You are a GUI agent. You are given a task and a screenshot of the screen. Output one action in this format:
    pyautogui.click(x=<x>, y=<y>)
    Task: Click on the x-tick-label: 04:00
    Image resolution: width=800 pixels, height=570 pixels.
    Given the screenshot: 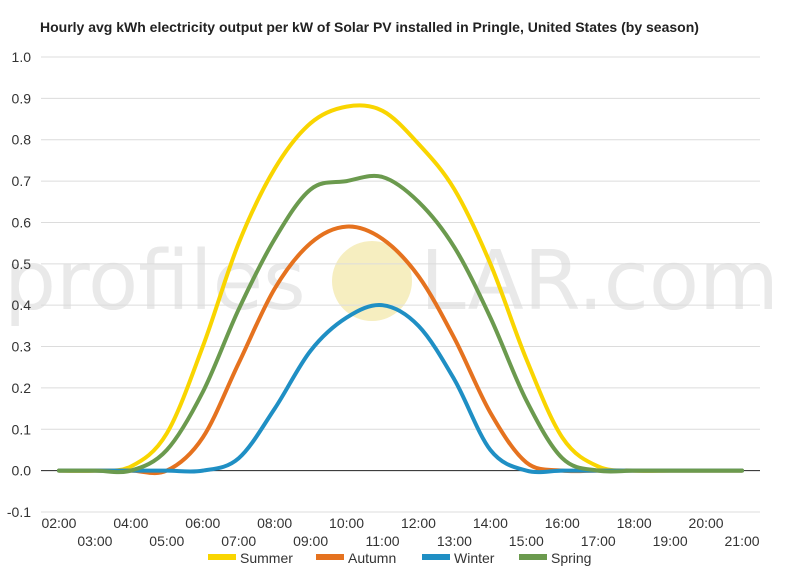 What is the action you would take?
    pyautogui.click(x=130, y=523)
    